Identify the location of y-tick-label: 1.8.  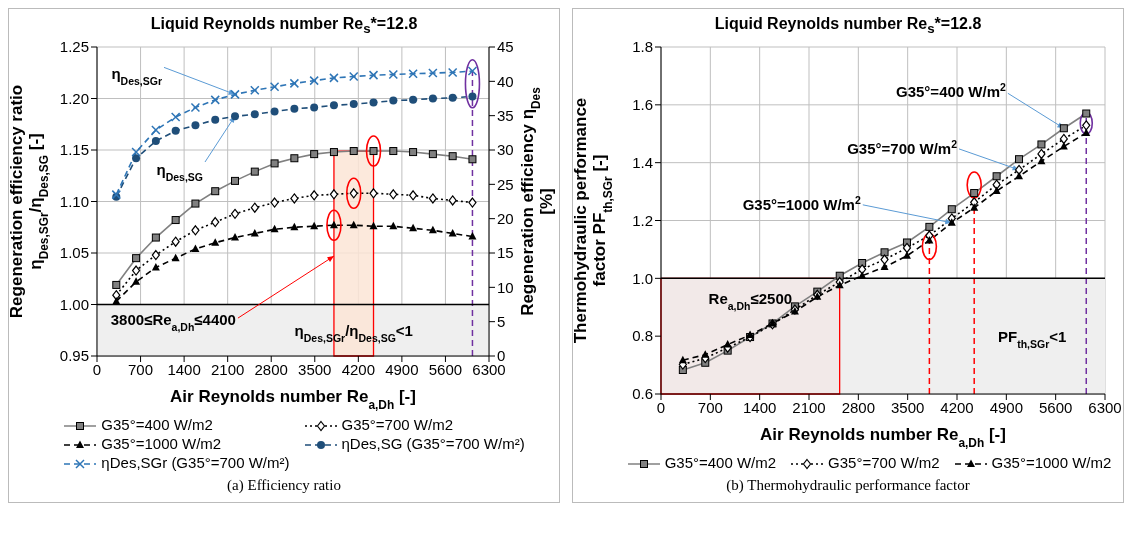
(642, 47).